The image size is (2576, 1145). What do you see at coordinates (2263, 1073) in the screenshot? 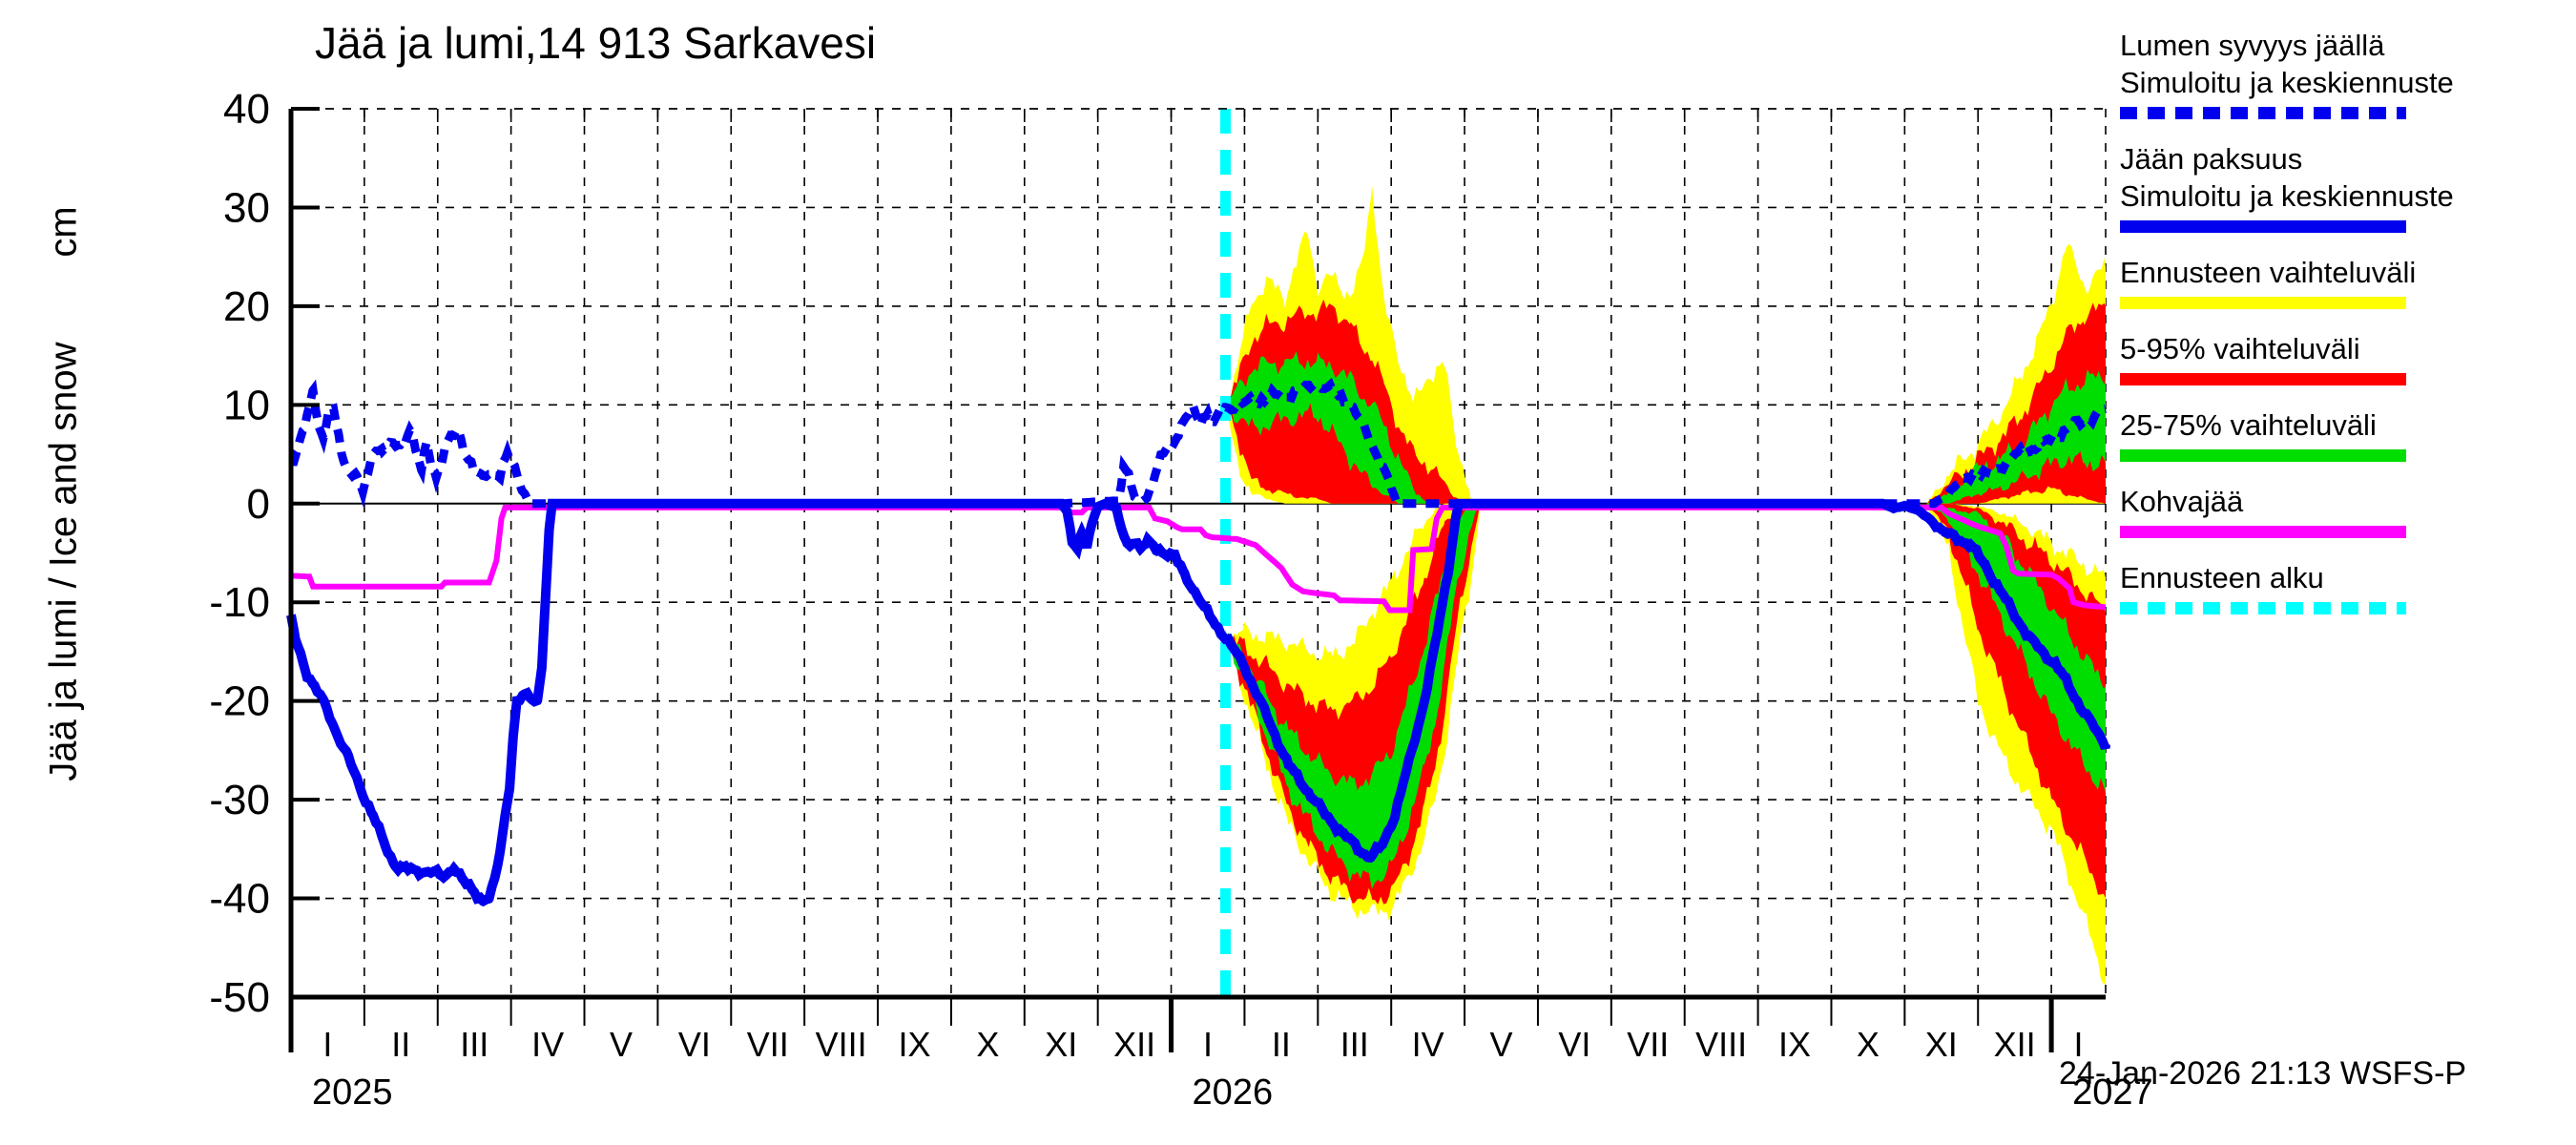
I see `timestamp-label: 24-Jan-2026 21:13 WSFS-P` at bounding box center [2263, 1073].